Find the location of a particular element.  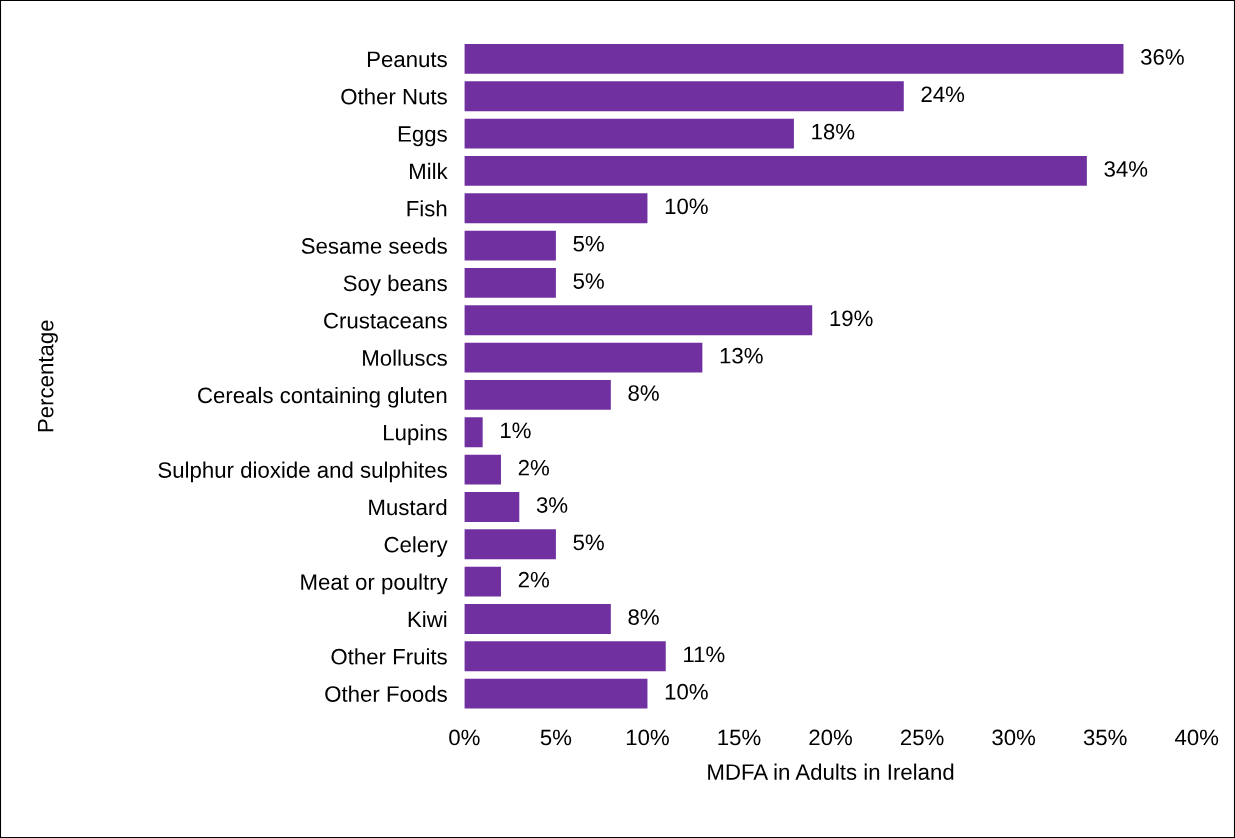

y-tick-label: Molluscs is located at coordinates (405, 357).